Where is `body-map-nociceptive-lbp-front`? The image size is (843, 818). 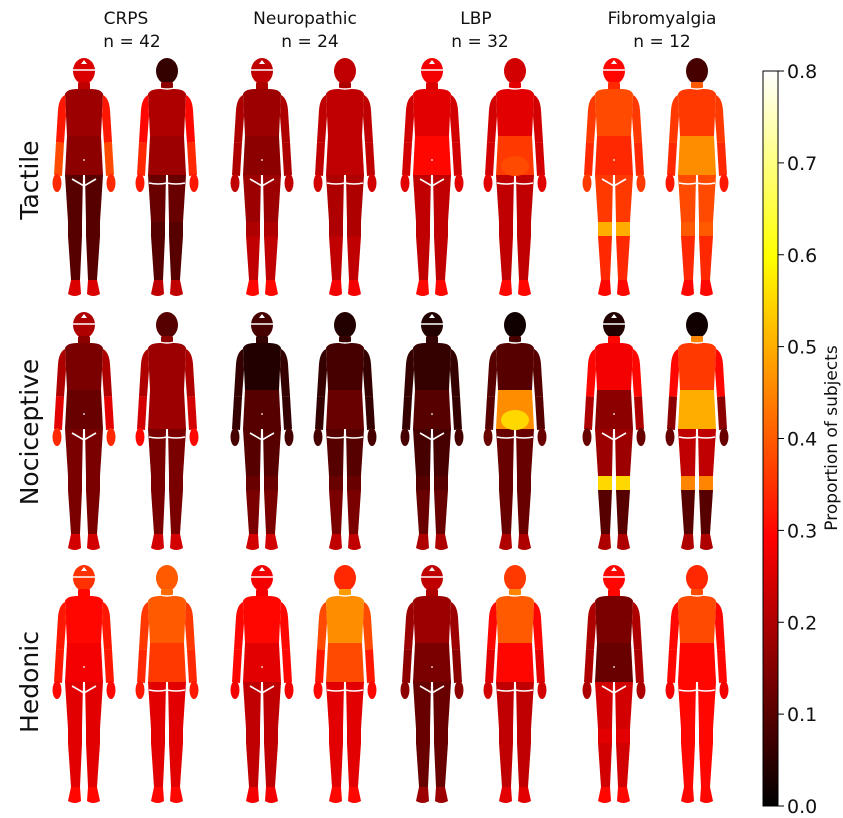
body-map-nociceptive-lbp-front is located at coordinates (432, 431).